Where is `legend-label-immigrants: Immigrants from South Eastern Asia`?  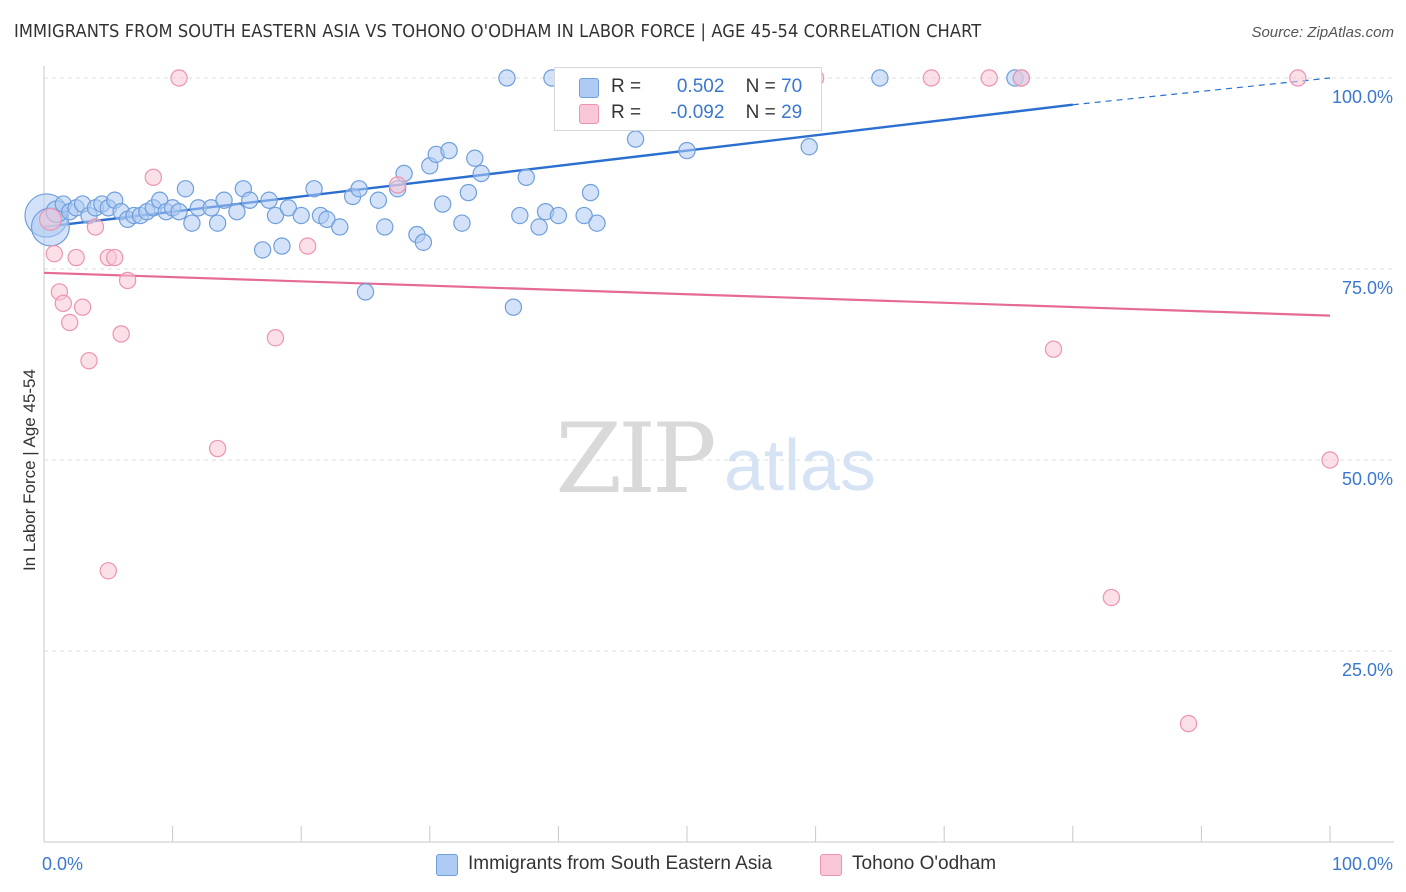 legend-label-immigrants: Immigrants from South Eastern Asia is located at coordinates (620, 863).